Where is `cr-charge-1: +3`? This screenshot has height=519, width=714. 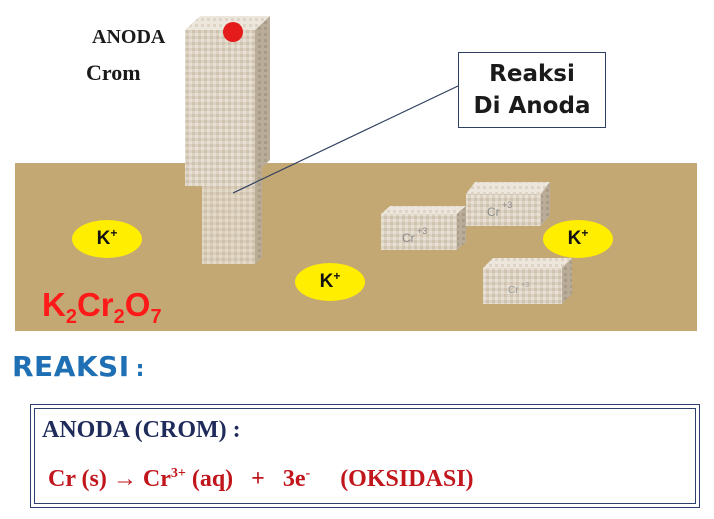
cr-charge-1: +3 is located at coordinates (422, 231).